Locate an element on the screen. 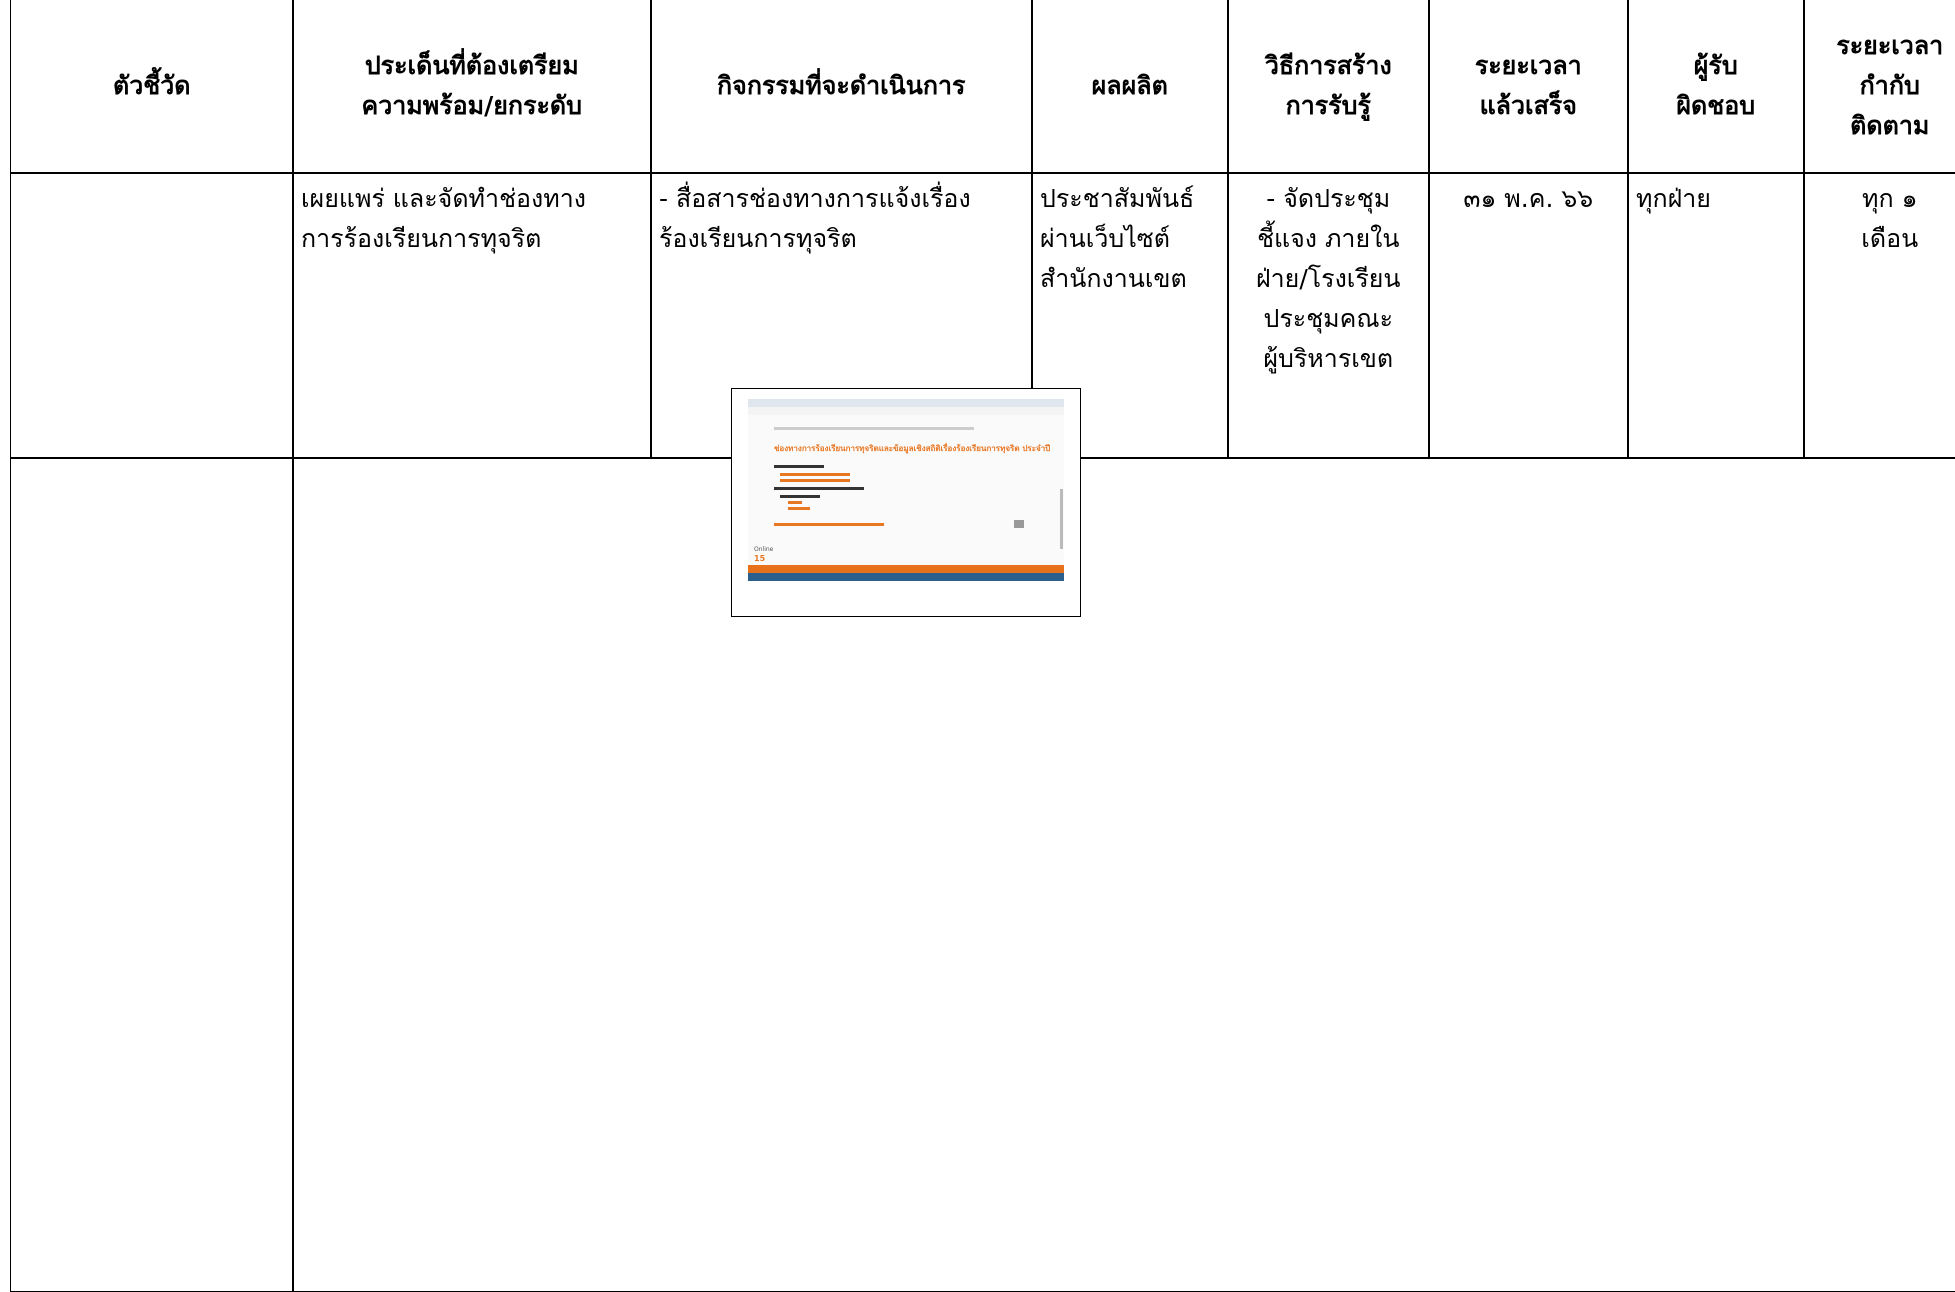 The width and height of the screenshot is (1955, 1292). cell-line: - สื่อสารช่องทางการแจ้งเรื่อง is located at coordinates (815, 198).